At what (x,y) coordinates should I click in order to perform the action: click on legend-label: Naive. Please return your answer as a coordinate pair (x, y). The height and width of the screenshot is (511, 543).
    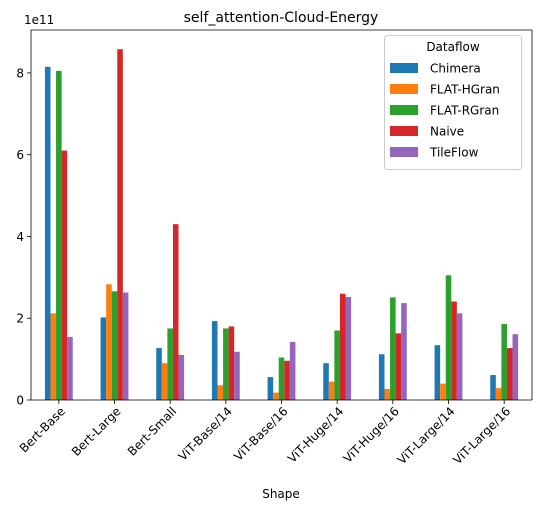
    Looking at the image, I should click on (447, 132).